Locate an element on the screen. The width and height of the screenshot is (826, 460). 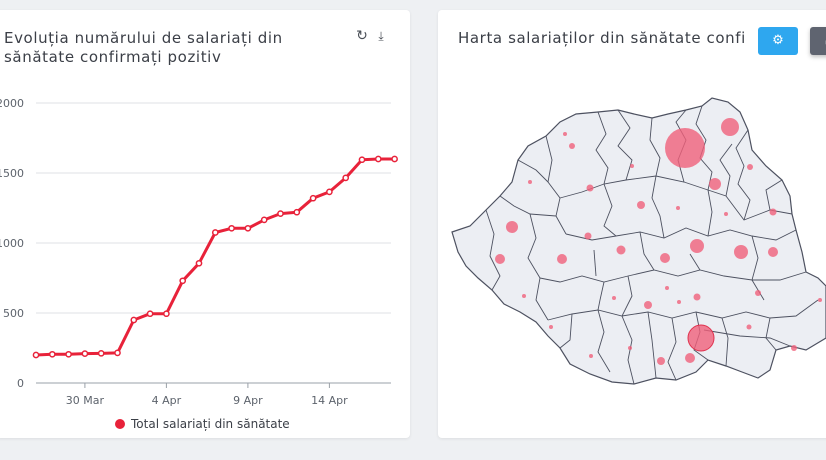
gear-icon: ⚙ is located at coordinates (778, 40).